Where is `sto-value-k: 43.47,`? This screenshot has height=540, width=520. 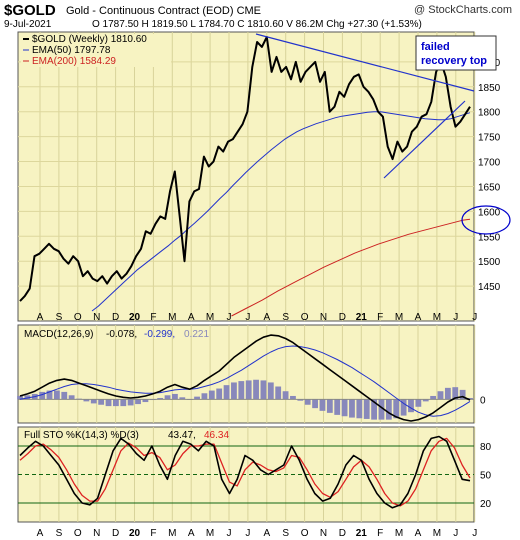 sto-value-k: 43.47, is located at coordinates (182, 435).